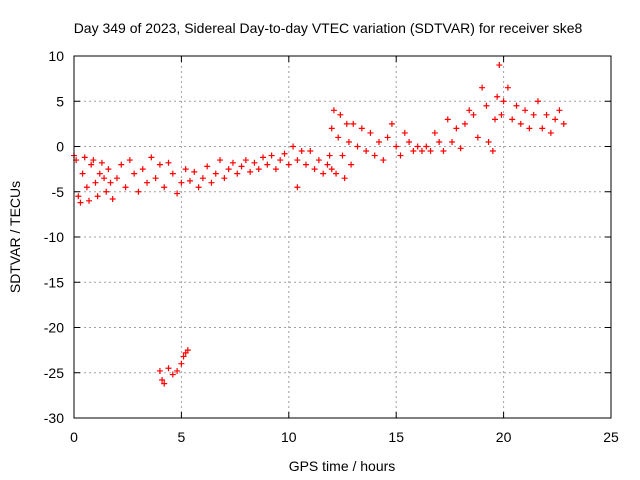  What do you see at coordinates (54, 328) in the screenshot?
I see `y-tick-label: -20` at bounding box center [54, 328].